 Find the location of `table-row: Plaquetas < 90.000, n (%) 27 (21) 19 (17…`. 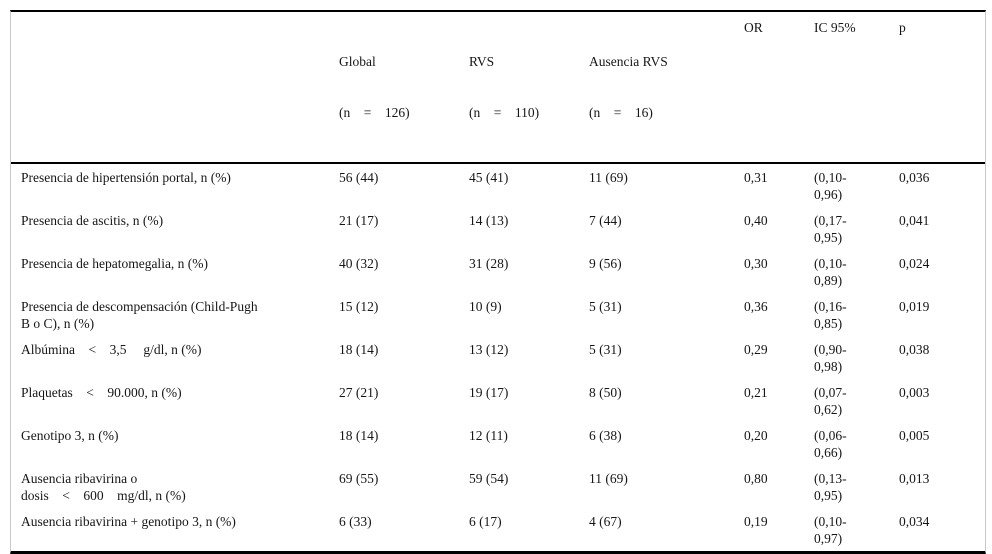

table-row: Plaquetas < 90.000, n (%) 27 (21) 19 (17… is located at coordinates (498, 400).